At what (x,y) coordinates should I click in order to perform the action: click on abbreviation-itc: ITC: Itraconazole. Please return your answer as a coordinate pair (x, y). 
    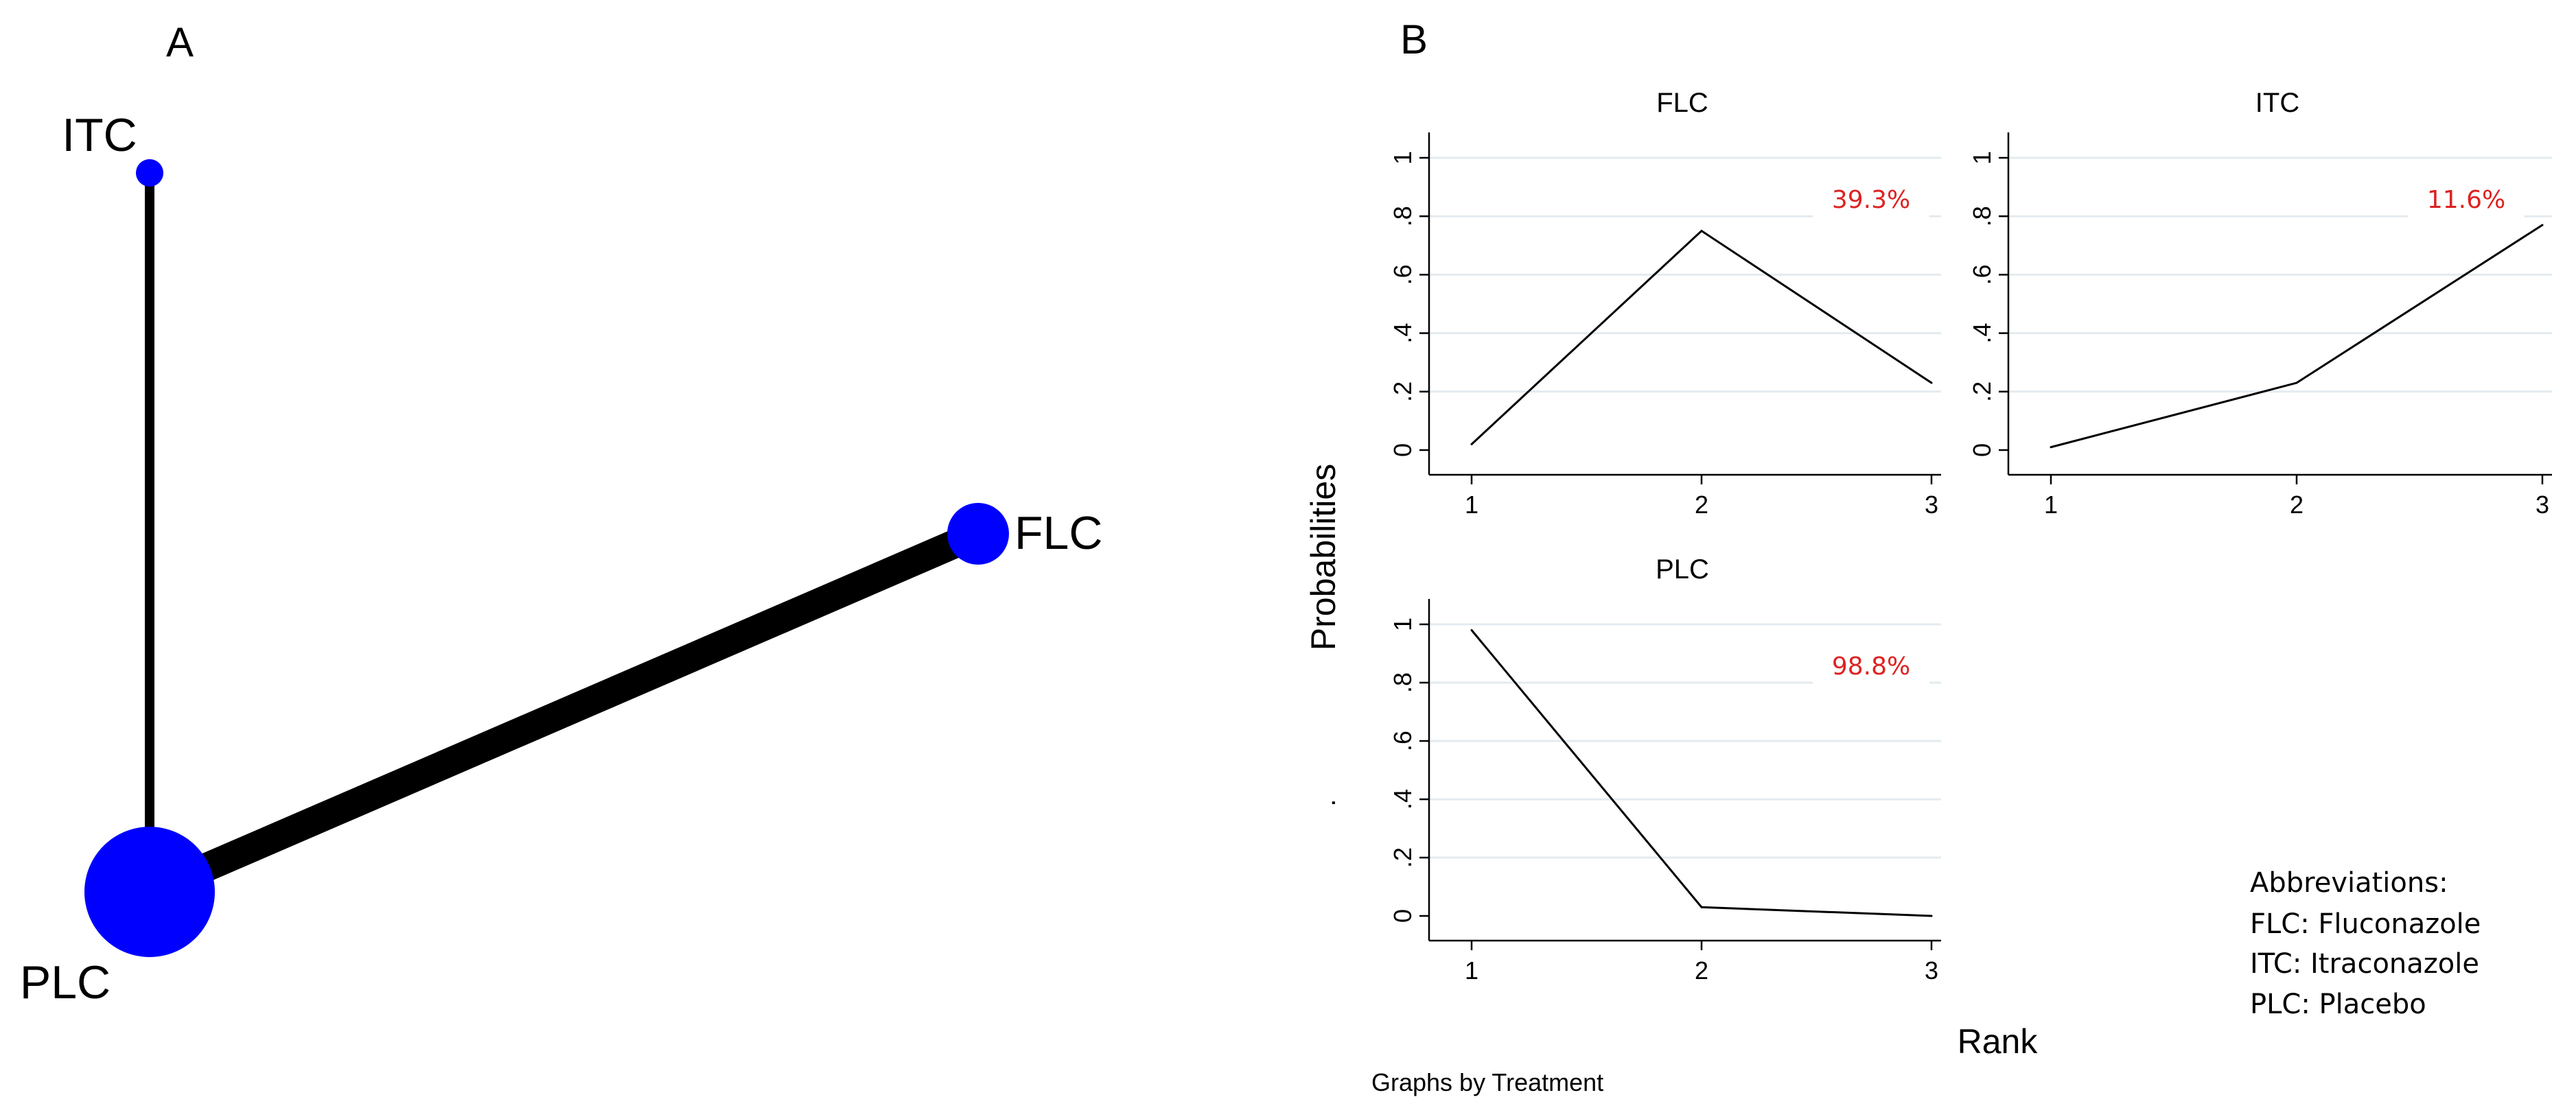
    Looking at the image, I should click on (2364, 964).